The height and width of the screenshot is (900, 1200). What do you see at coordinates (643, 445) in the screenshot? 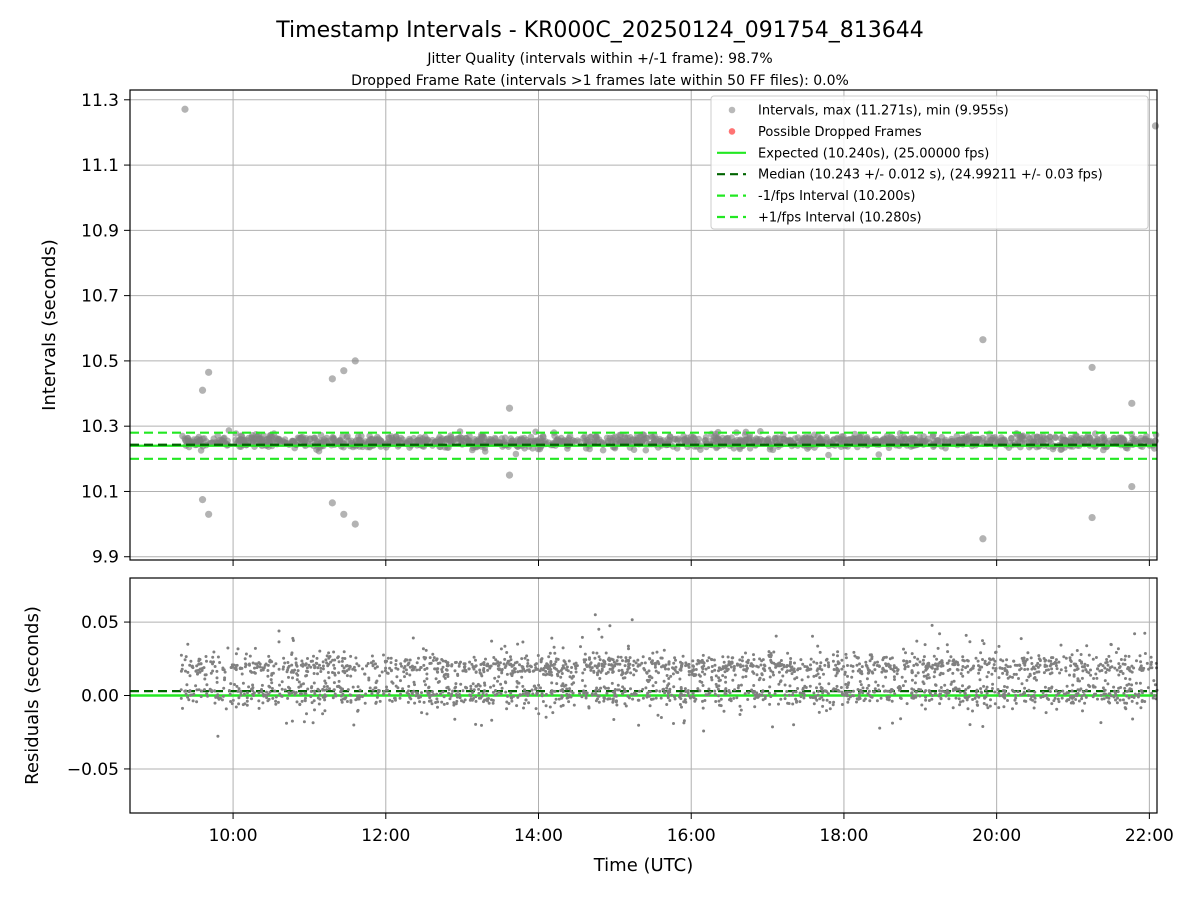
I see `intervals-reference-lines` at bounding box center [643, 445].